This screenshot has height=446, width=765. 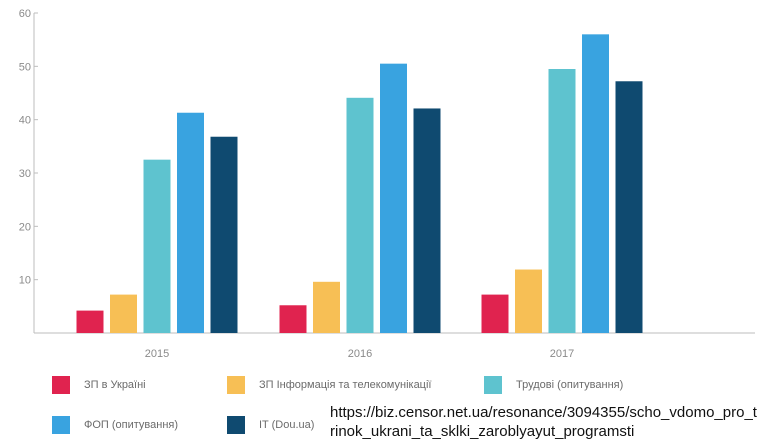 I want to click on y-tick-label: 40, so click(x=25, y=121).